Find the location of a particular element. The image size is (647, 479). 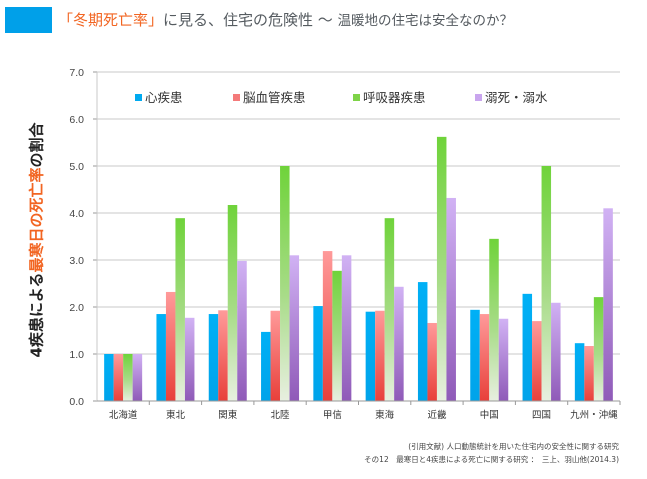

title-accent-box is located at coordinates (28, 20).